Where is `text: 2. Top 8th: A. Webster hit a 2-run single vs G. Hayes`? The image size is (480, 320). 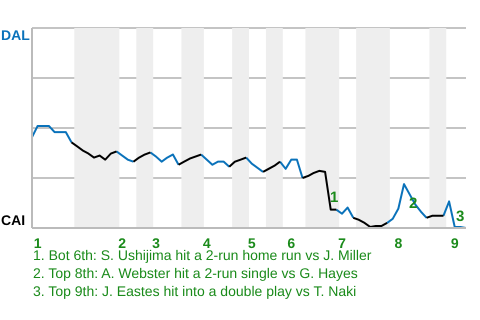 text: 2. Top 8th: A. Webster hit a 2-run single vs G. Hayes is located at coordinates (196, 273).